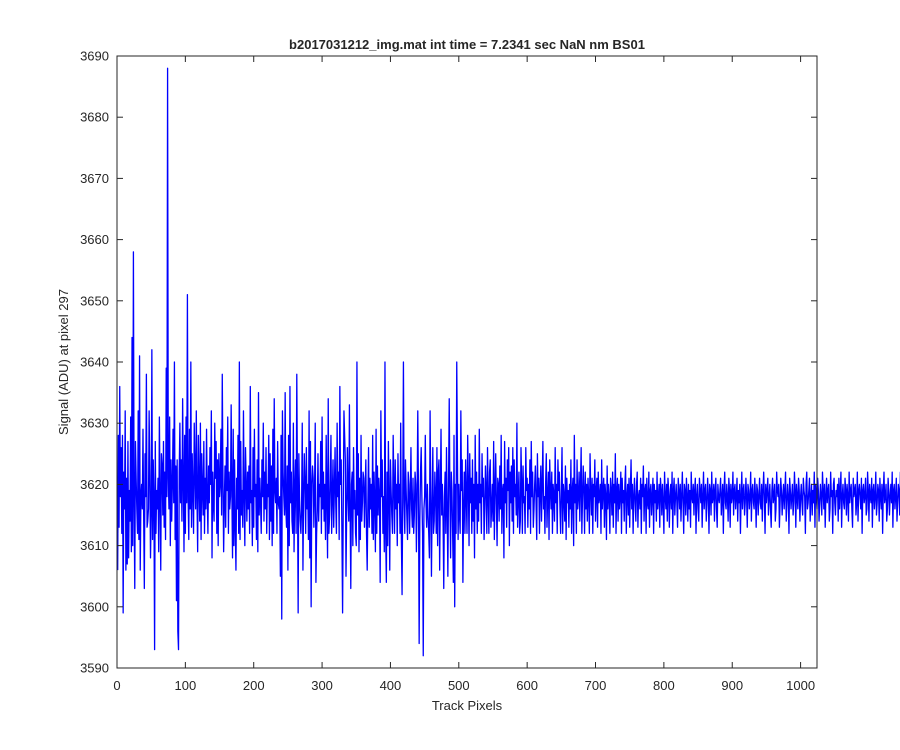 This screenshot has height=750, width=900. I want to click on x-tick-label: 1000, so click(800, 685).